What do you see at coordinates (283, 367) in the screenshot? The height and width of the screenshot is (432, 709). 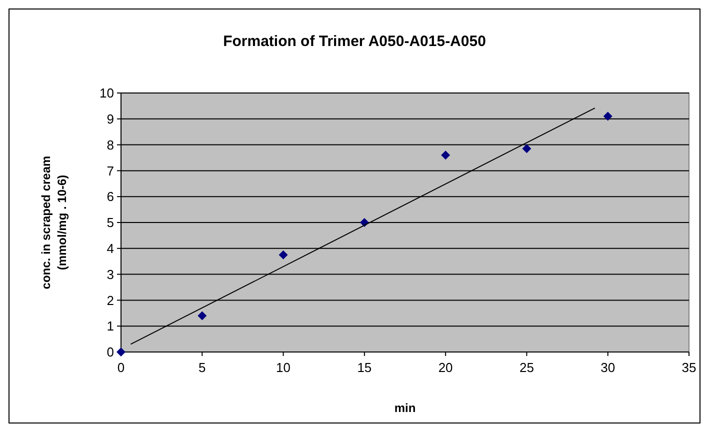 I see `x-tick-label: 10` at bounding box center [283, 367].